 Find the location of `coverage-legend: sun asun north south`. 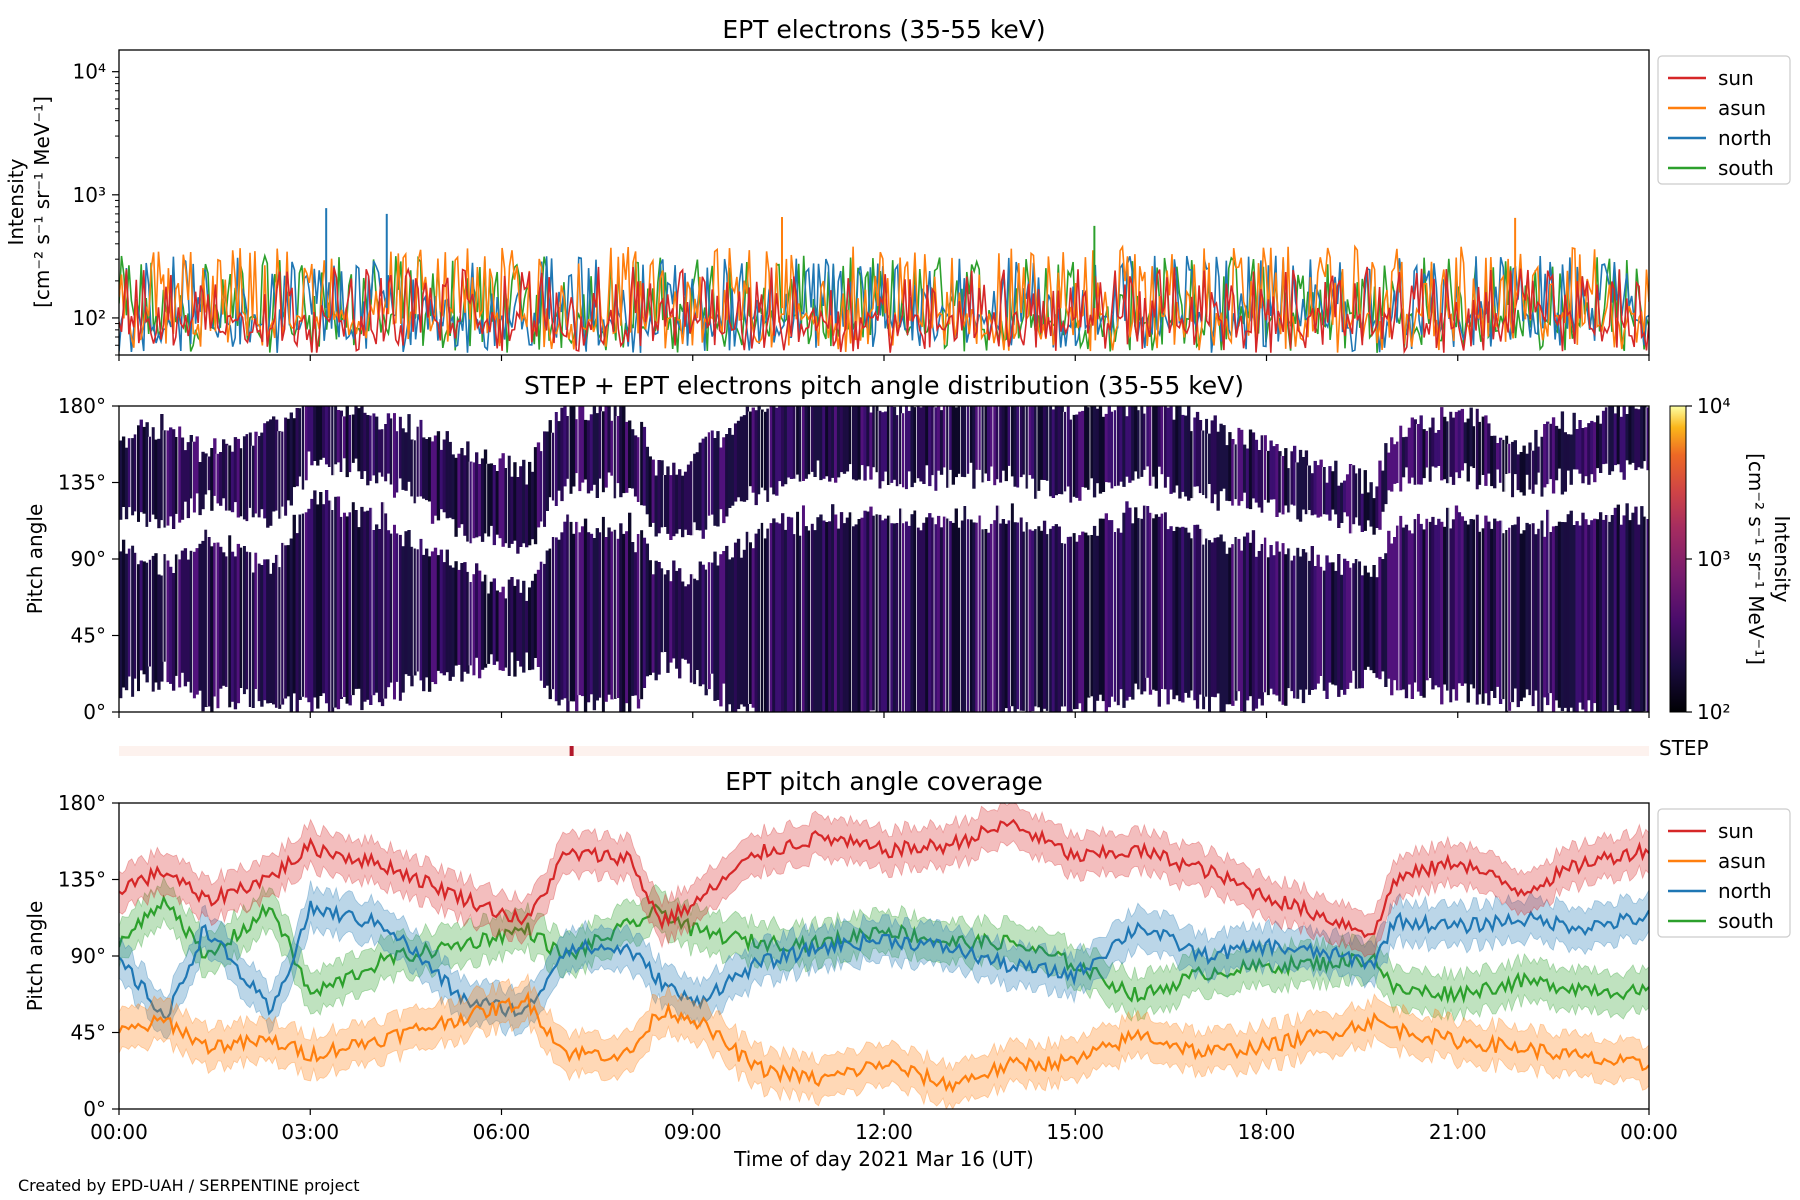

coverage-legend: sun asun north south is located at coordinates (1724, 873).